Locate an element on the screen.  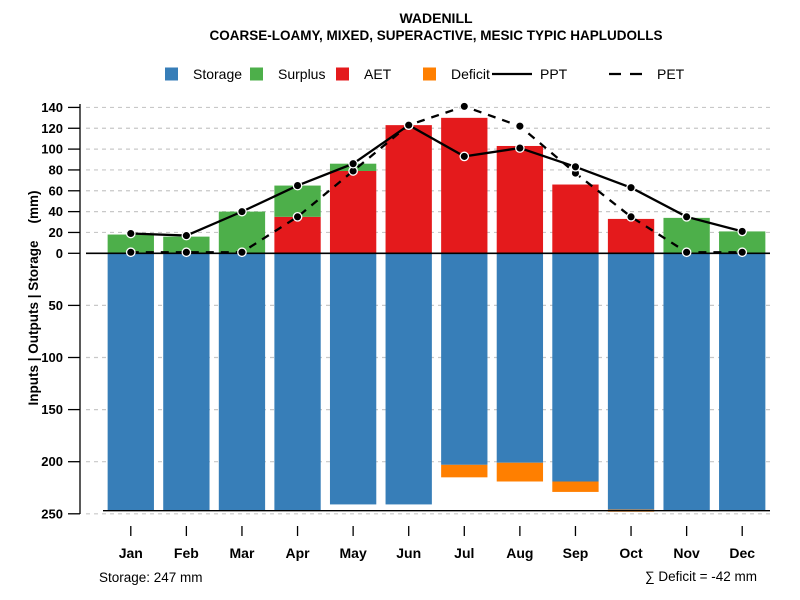
legend-swatch-deficit is located at coordinates (429, 74).